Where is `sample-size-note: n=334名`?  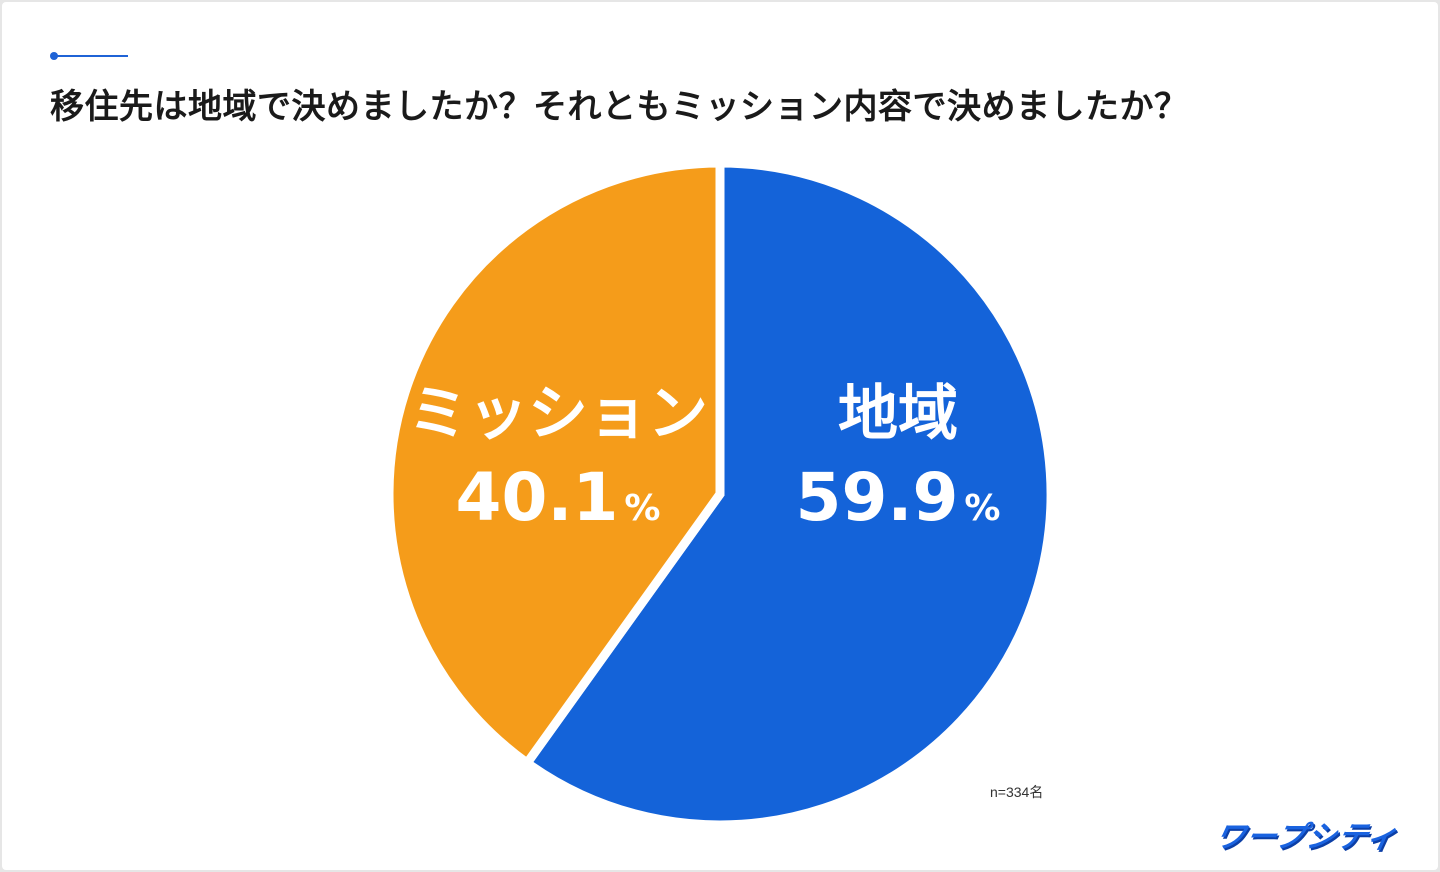 sample-size-note: n=334名 is located at coordinates (1017, 792).